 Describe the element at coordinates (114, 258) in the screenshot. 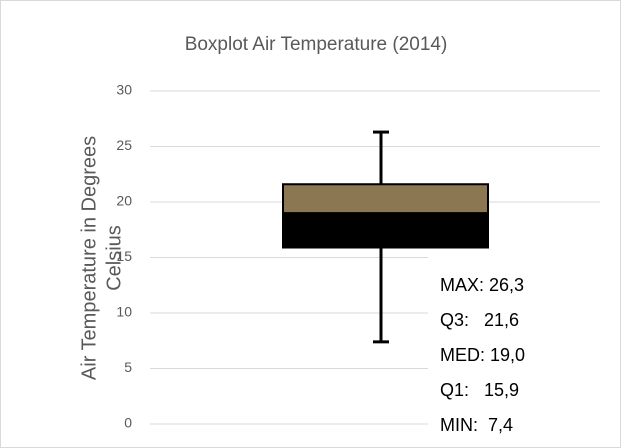

I see `y-axis-label: Celsius` at that location.